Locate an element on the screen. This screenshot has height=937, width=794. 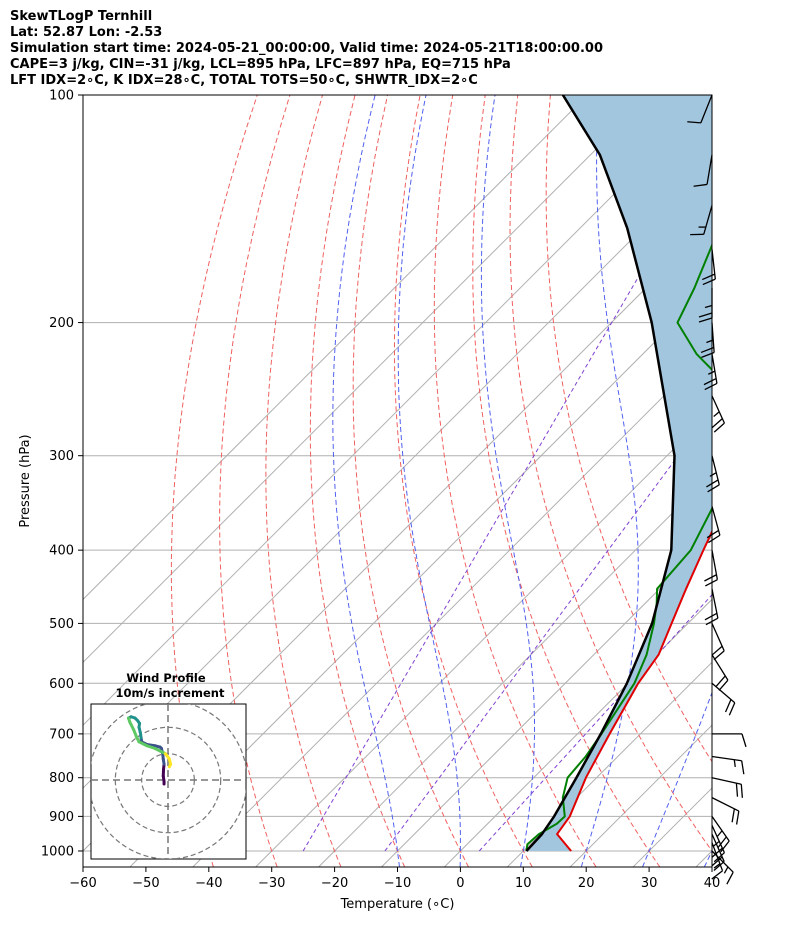
chart-title: SkewTLogP Ternhill is located at coordinates (81, 16).